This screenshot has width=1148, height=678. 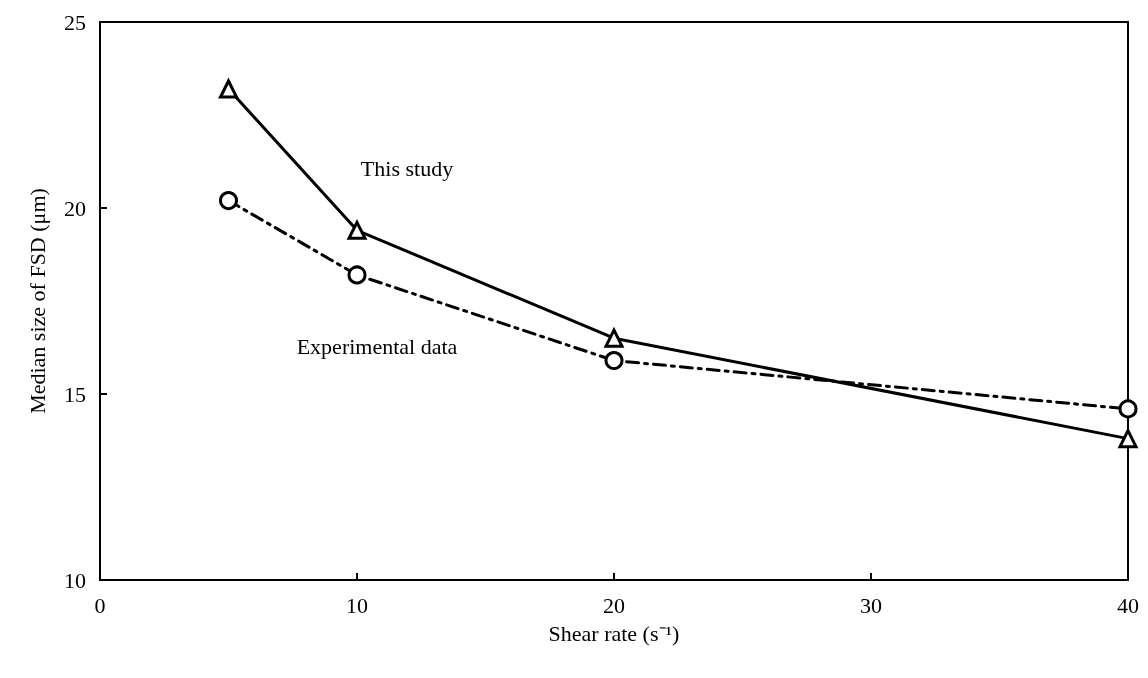 I want to click on x-tick-label: 10, so click(x=357, y=605).